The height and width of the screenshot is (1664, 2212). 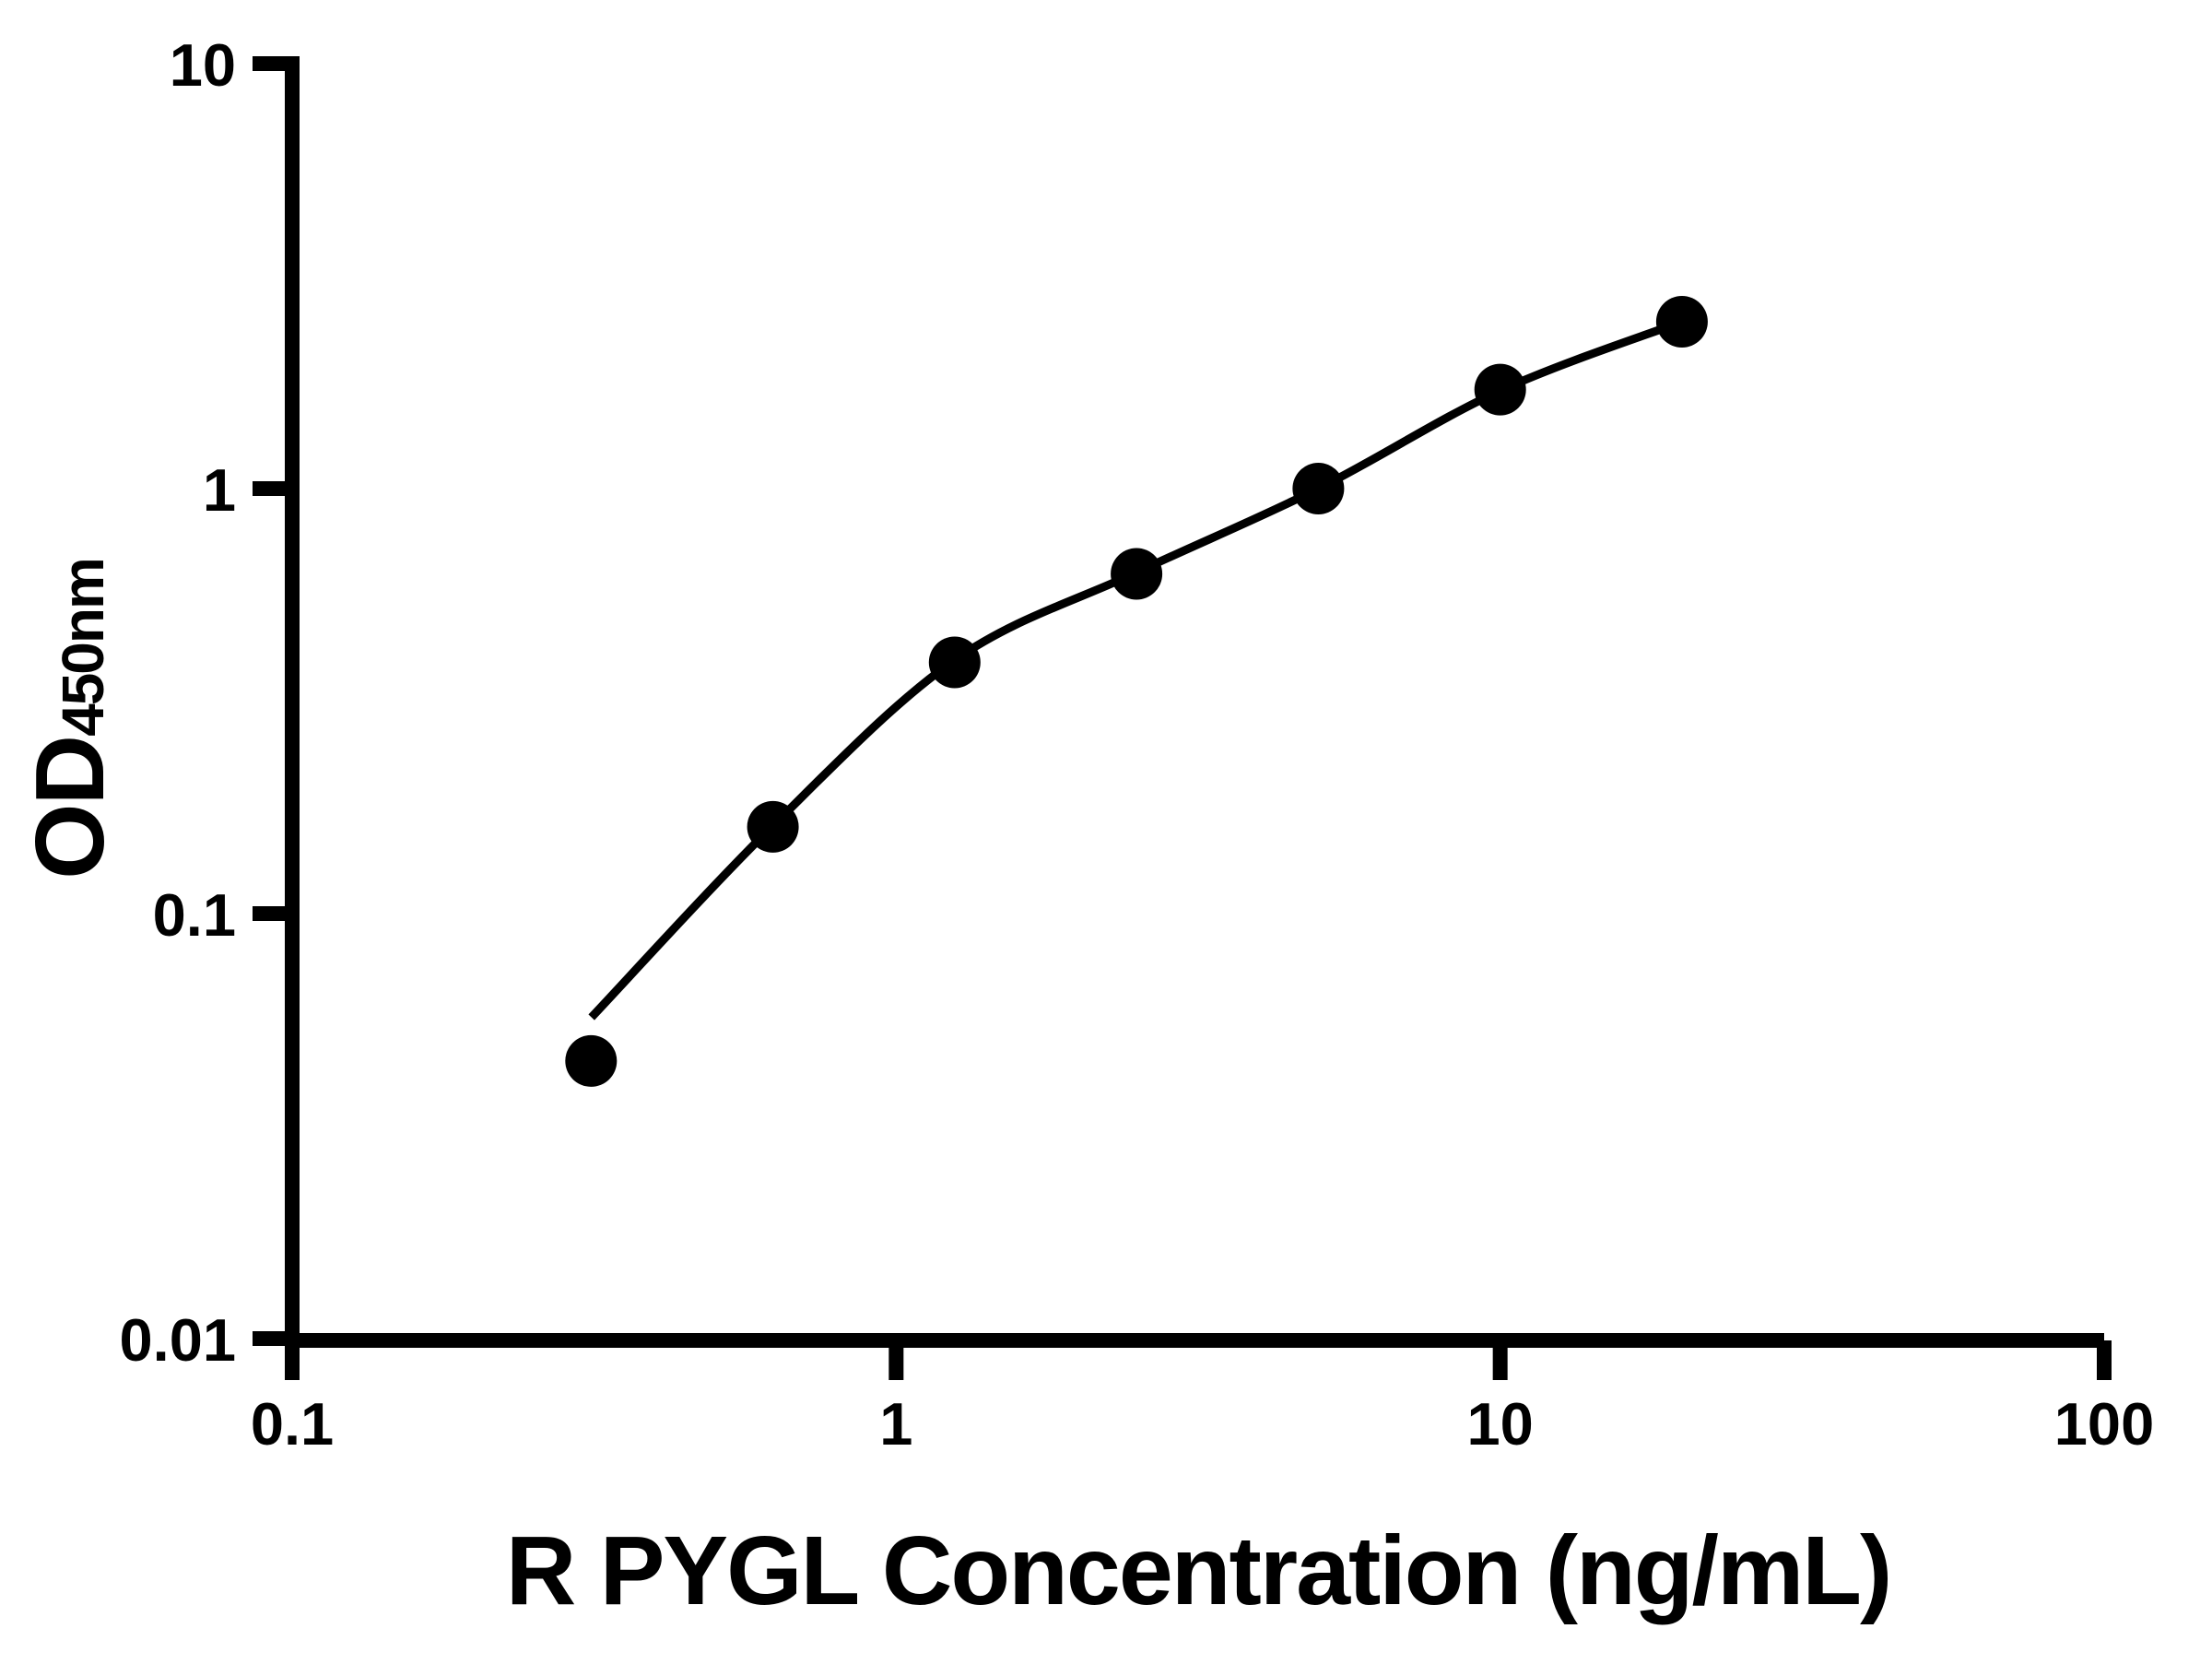 I want to click on x-axis-ticks: 0.1 1 10 100, so click(x=1202, y=1398).